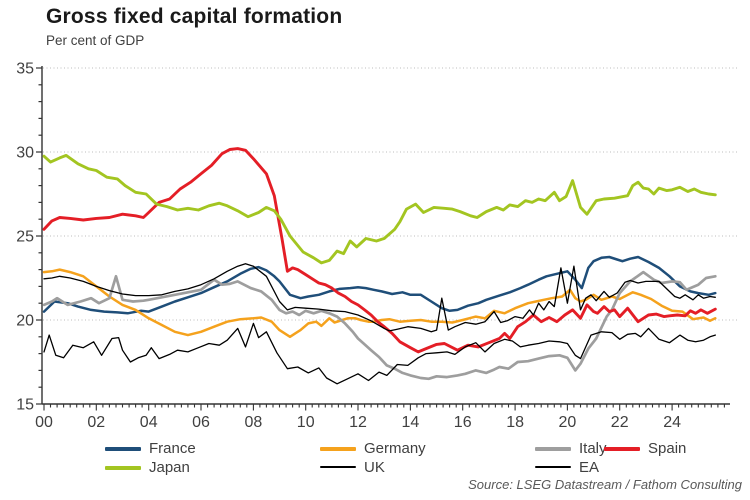 Image resolution: width=750 pixels, height=500 pixels. Describe the element at coordinates (622, 449) in the screenshot. I see `legend-swatch-spain-icon` at that location.